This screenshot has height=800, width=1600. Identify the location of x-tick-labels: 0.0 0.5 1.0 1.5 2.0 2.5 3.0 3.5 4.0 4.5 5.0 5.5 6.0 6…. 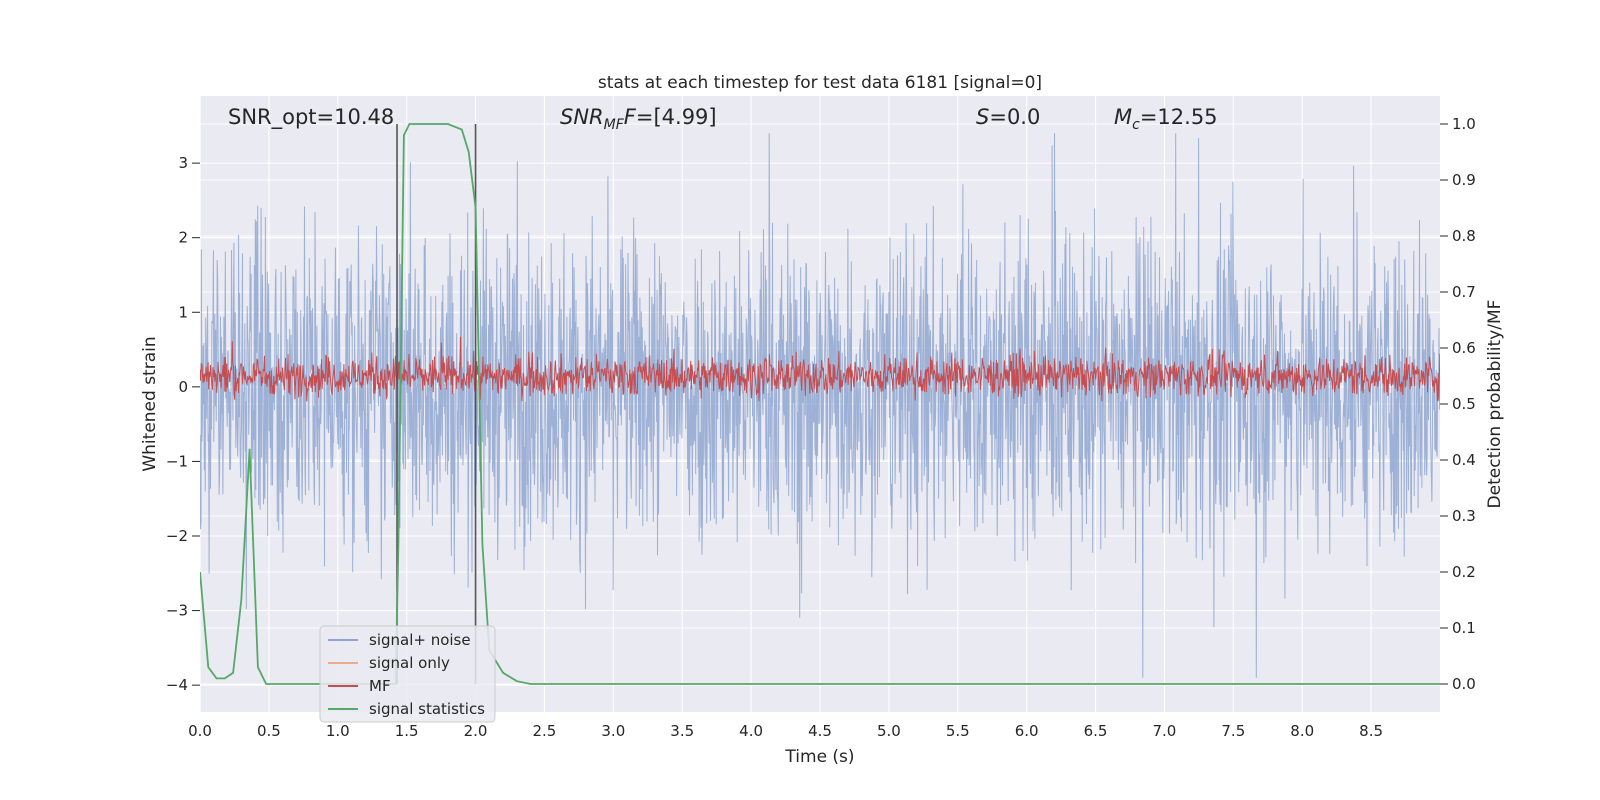
(785, 731).